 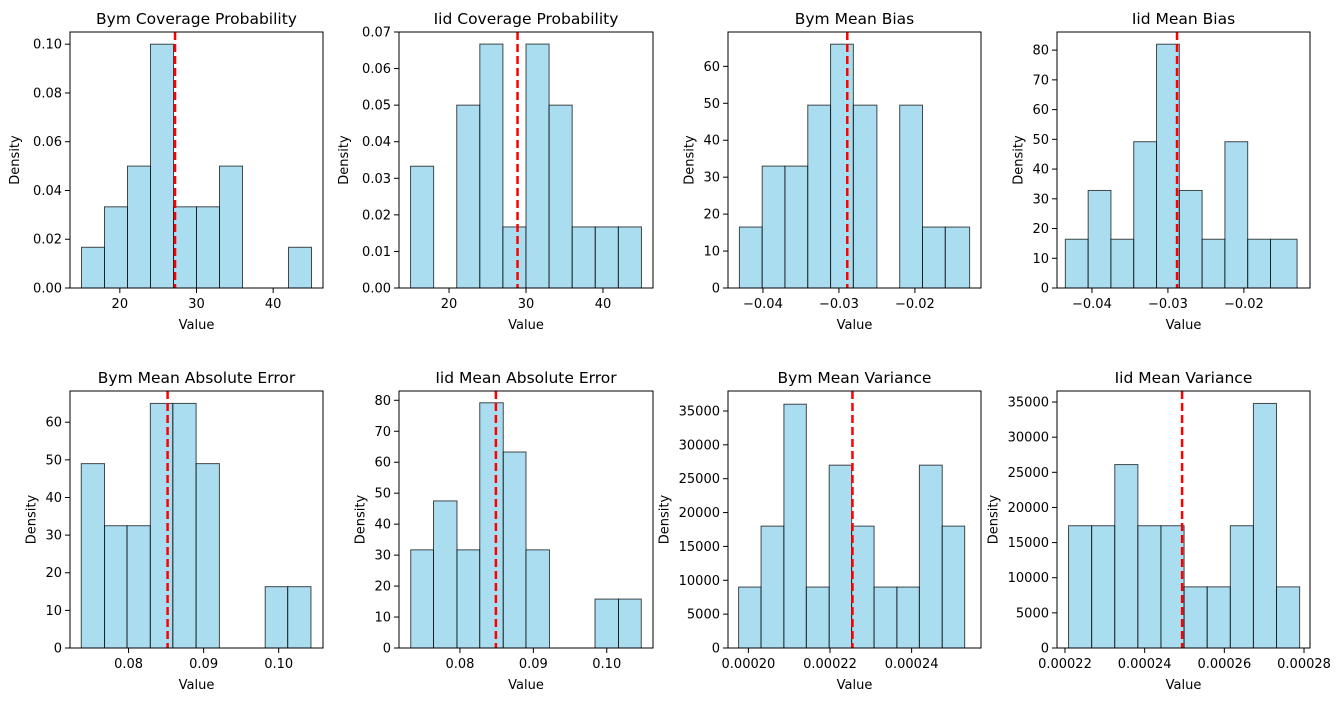 What do you see at coordinates (1028, 543) in the screenshot?
I see `y-tick-label: 15000` at bounding box center [1028, 543].